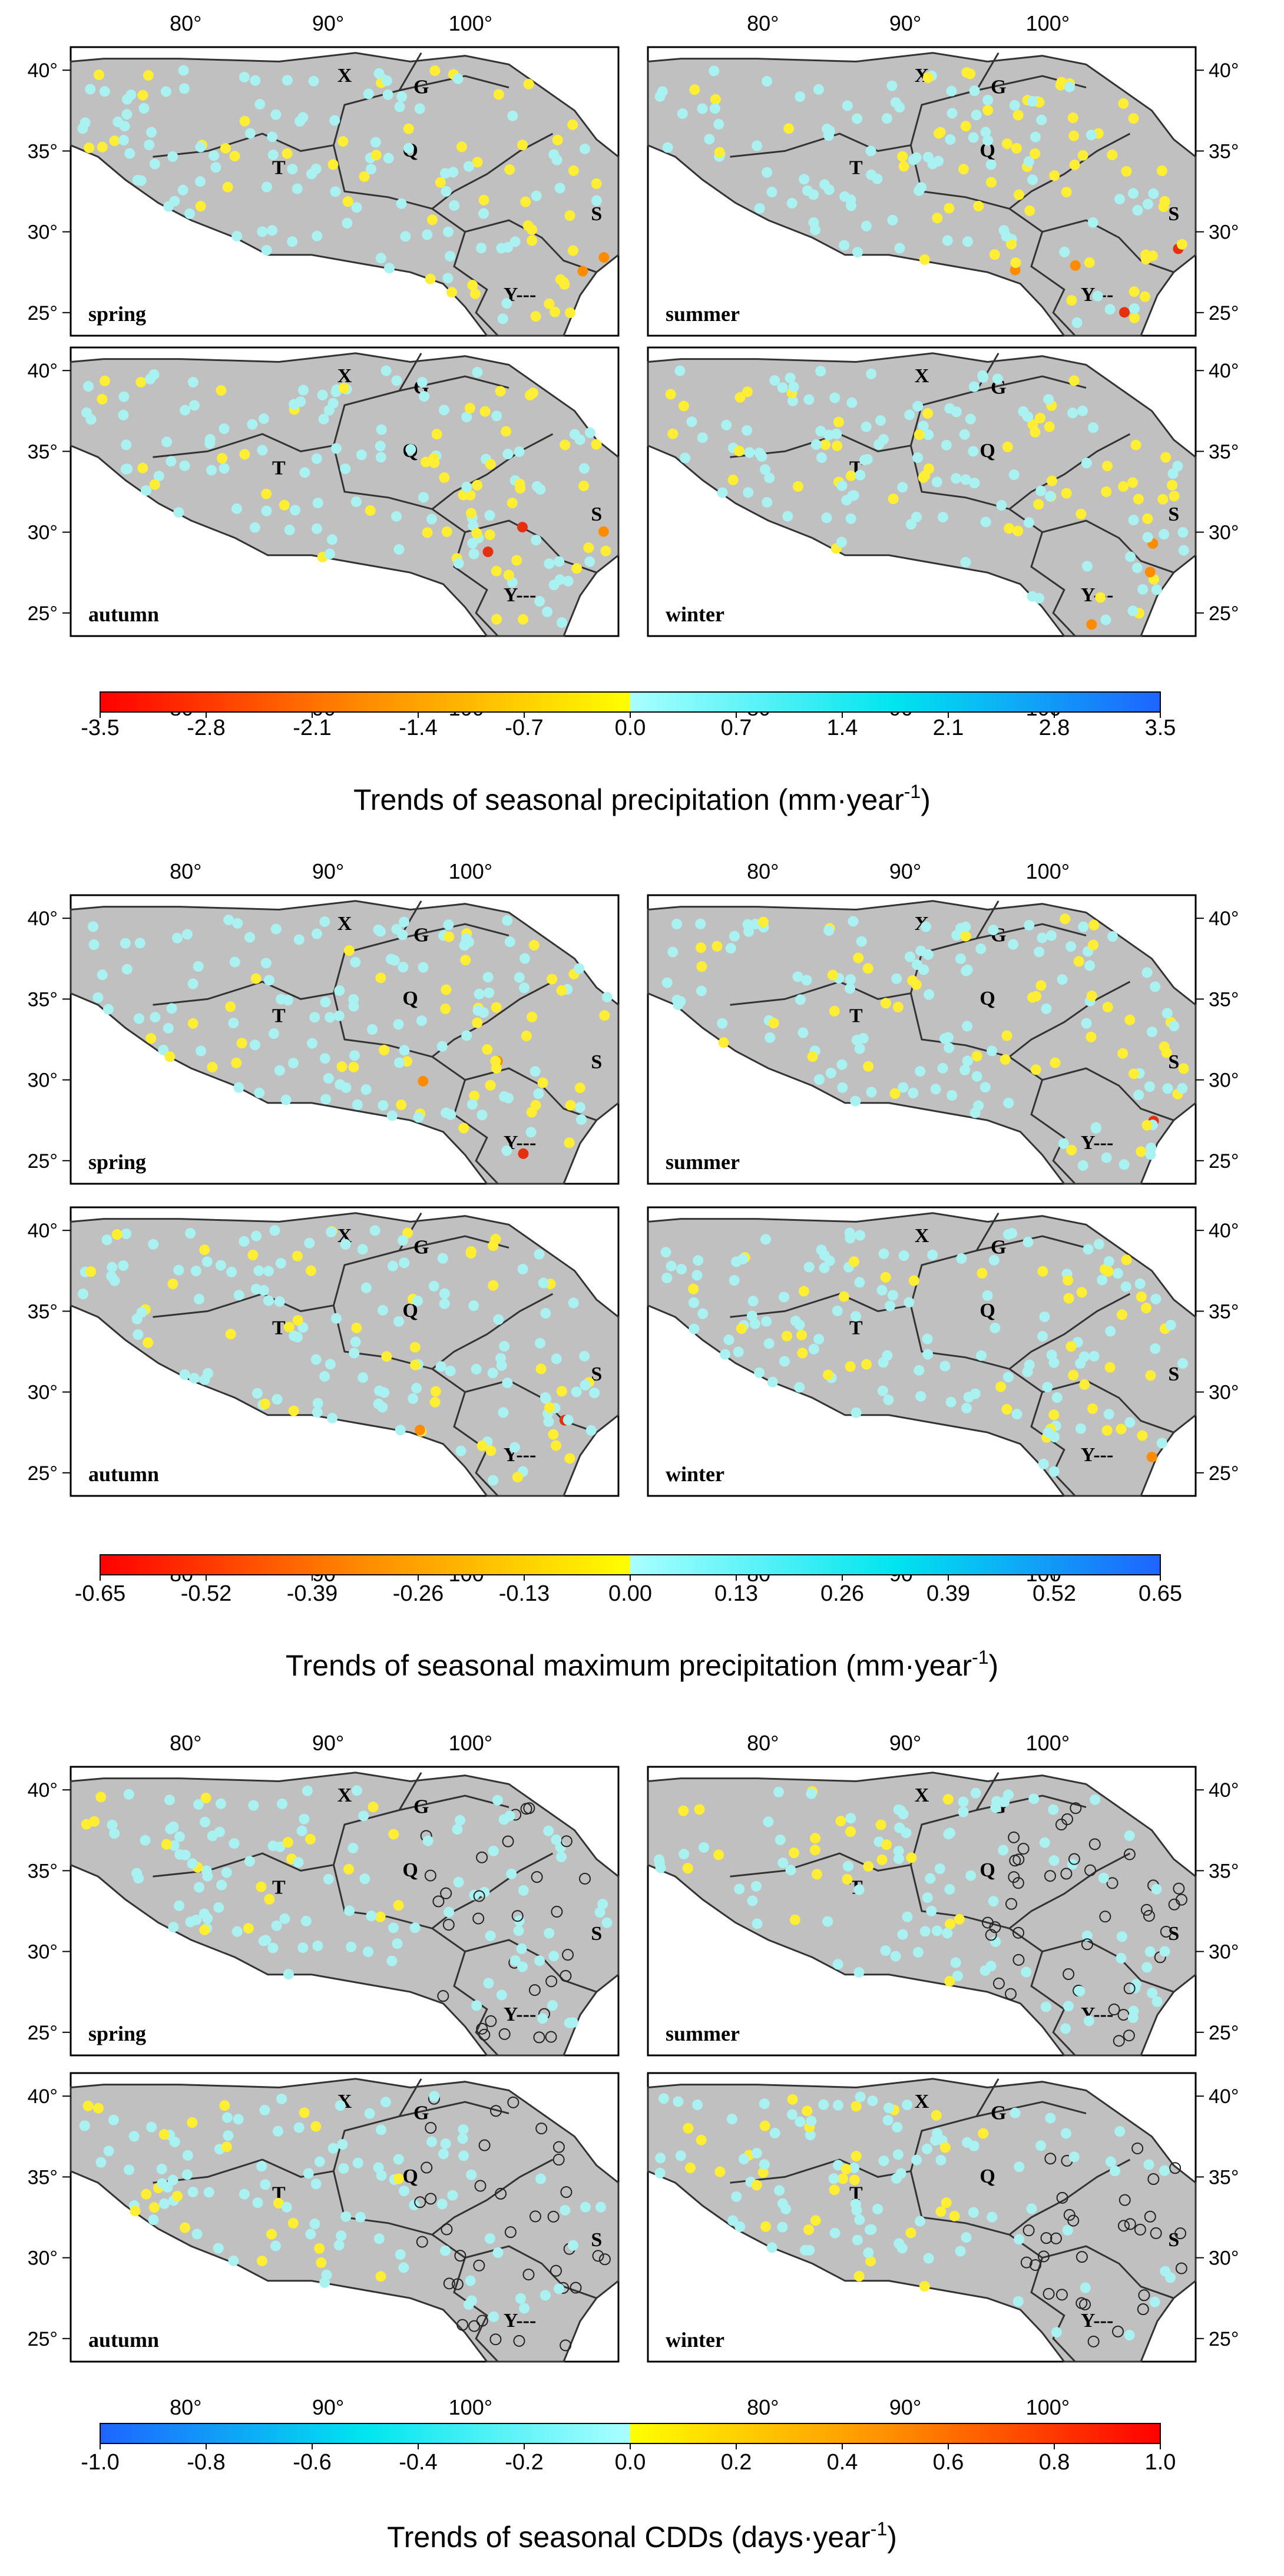 The height and width of the screenshot is (2576, 1284). Describe the element at coordinates (1224, 999) in the screenshot. I see `lat-tick-label: 35°` at that location.